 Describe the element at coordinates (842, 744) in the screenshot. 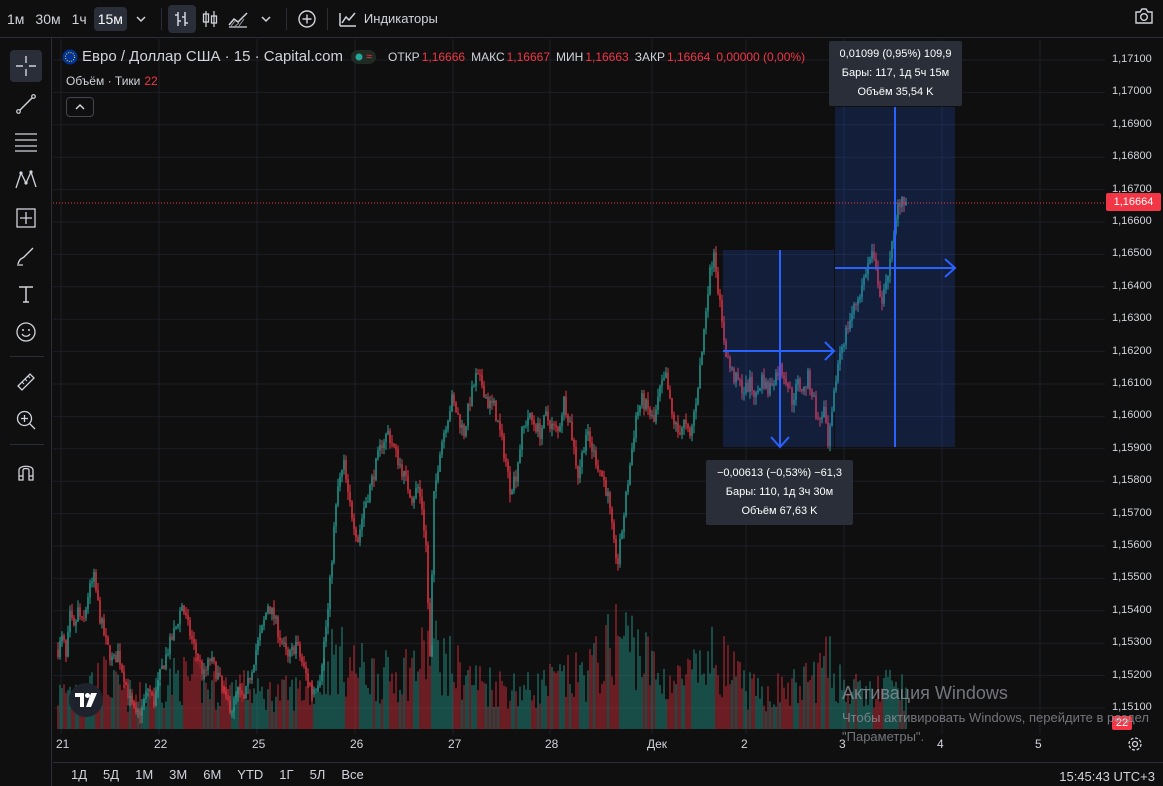

I see `time-tick-label: 3` at that location.